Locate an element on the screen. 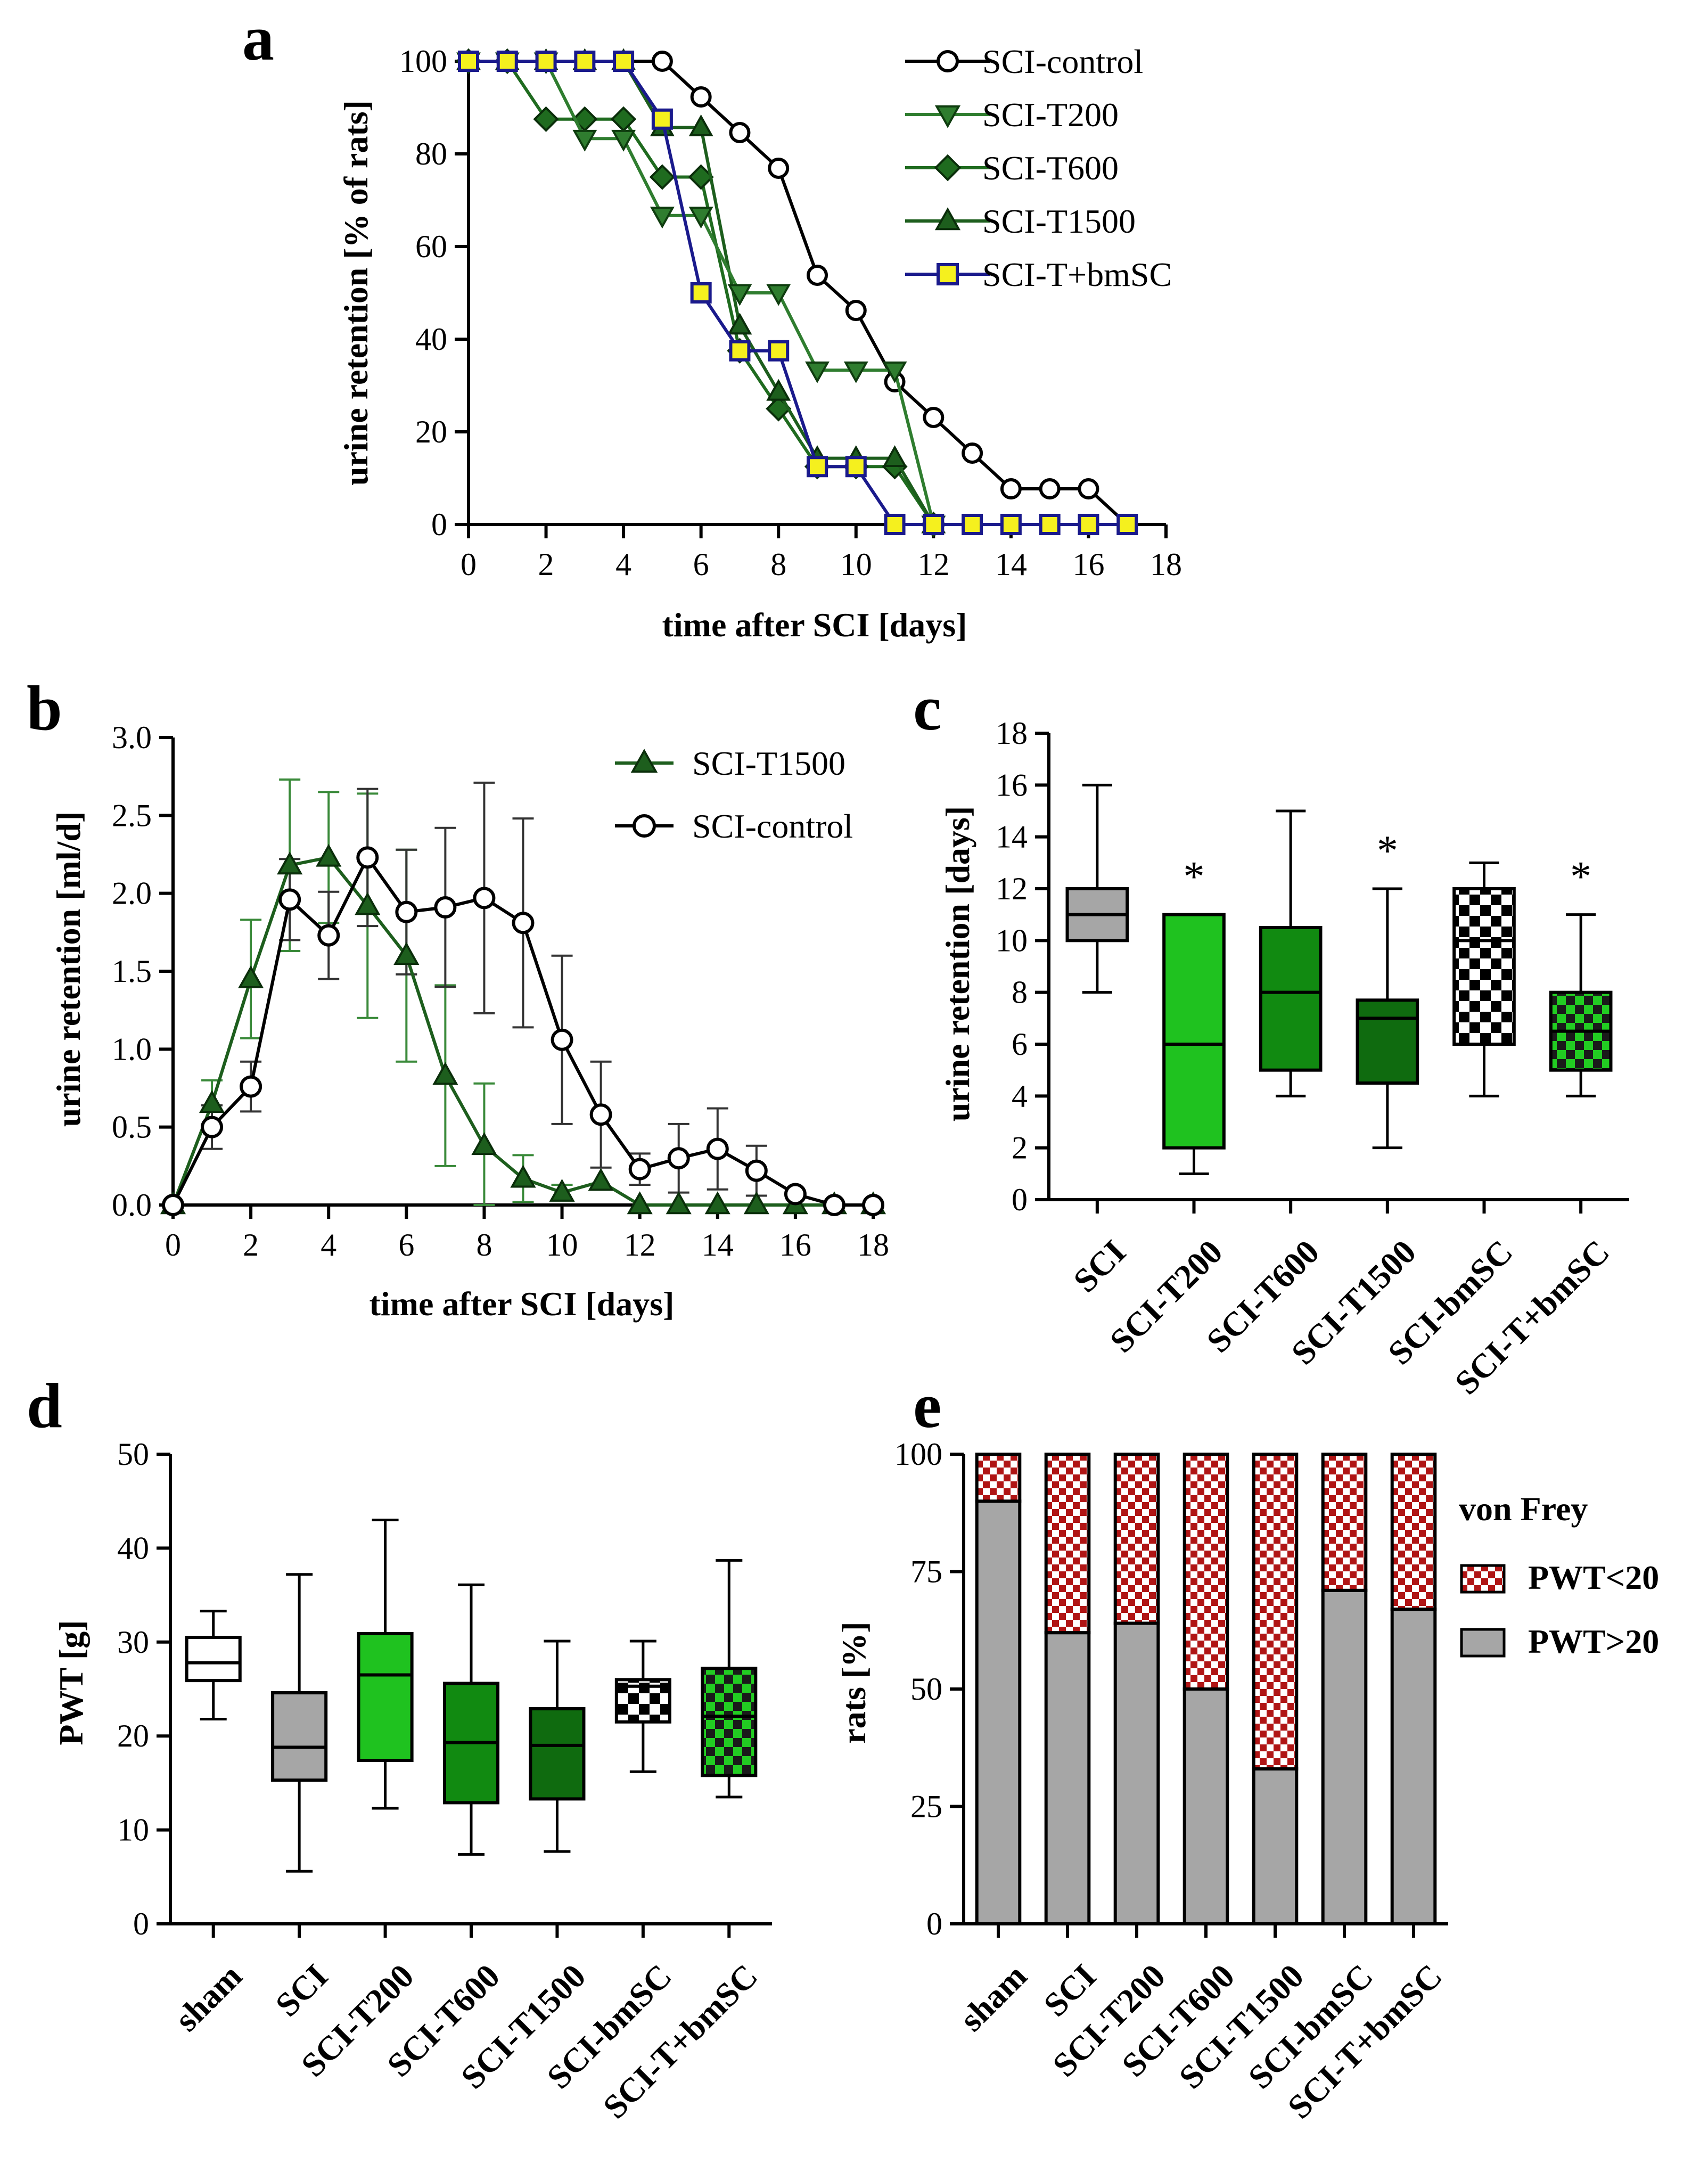 Image resolution: width=1708 pixels, height=2164 pixels. a-legend-label: SCI-T200 is located at coordinates (1050, 115).